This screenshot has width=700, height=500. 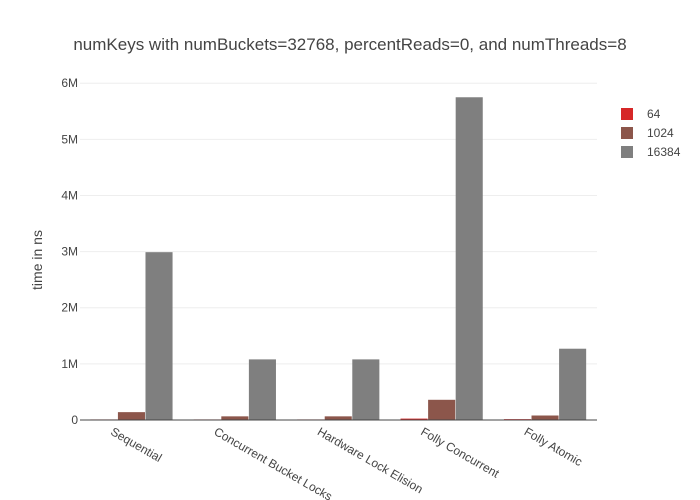 I want to click on x-tick-label: Hardware Lock Elision, so click(x=370, y=460).